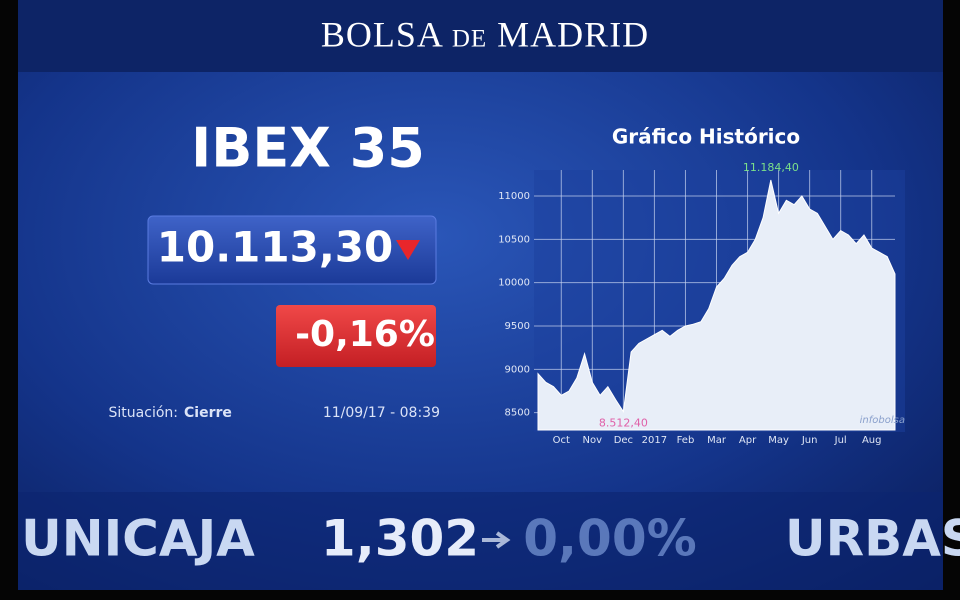 The width and height of the screenshot is (960, 600). I want to click on x-tick-label: Nov, so click(593, 440).